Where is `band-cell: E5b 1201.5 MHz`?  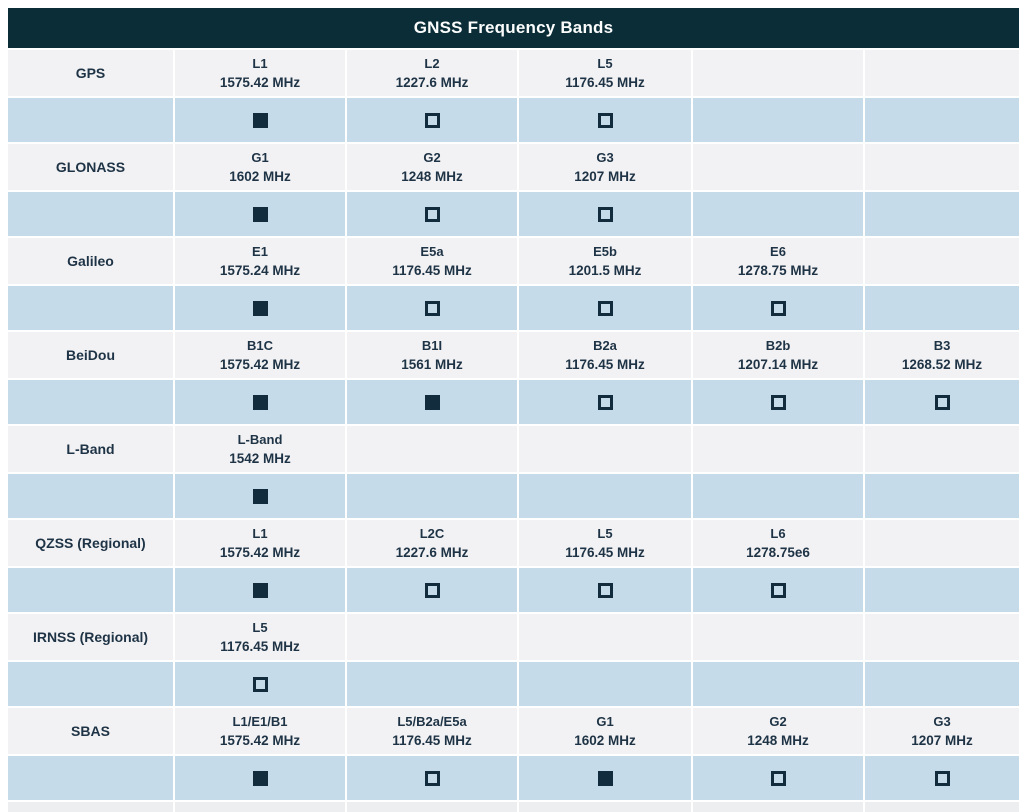
band-cell: E5b 1201.5 MHz is located at coordinates (605, 261).